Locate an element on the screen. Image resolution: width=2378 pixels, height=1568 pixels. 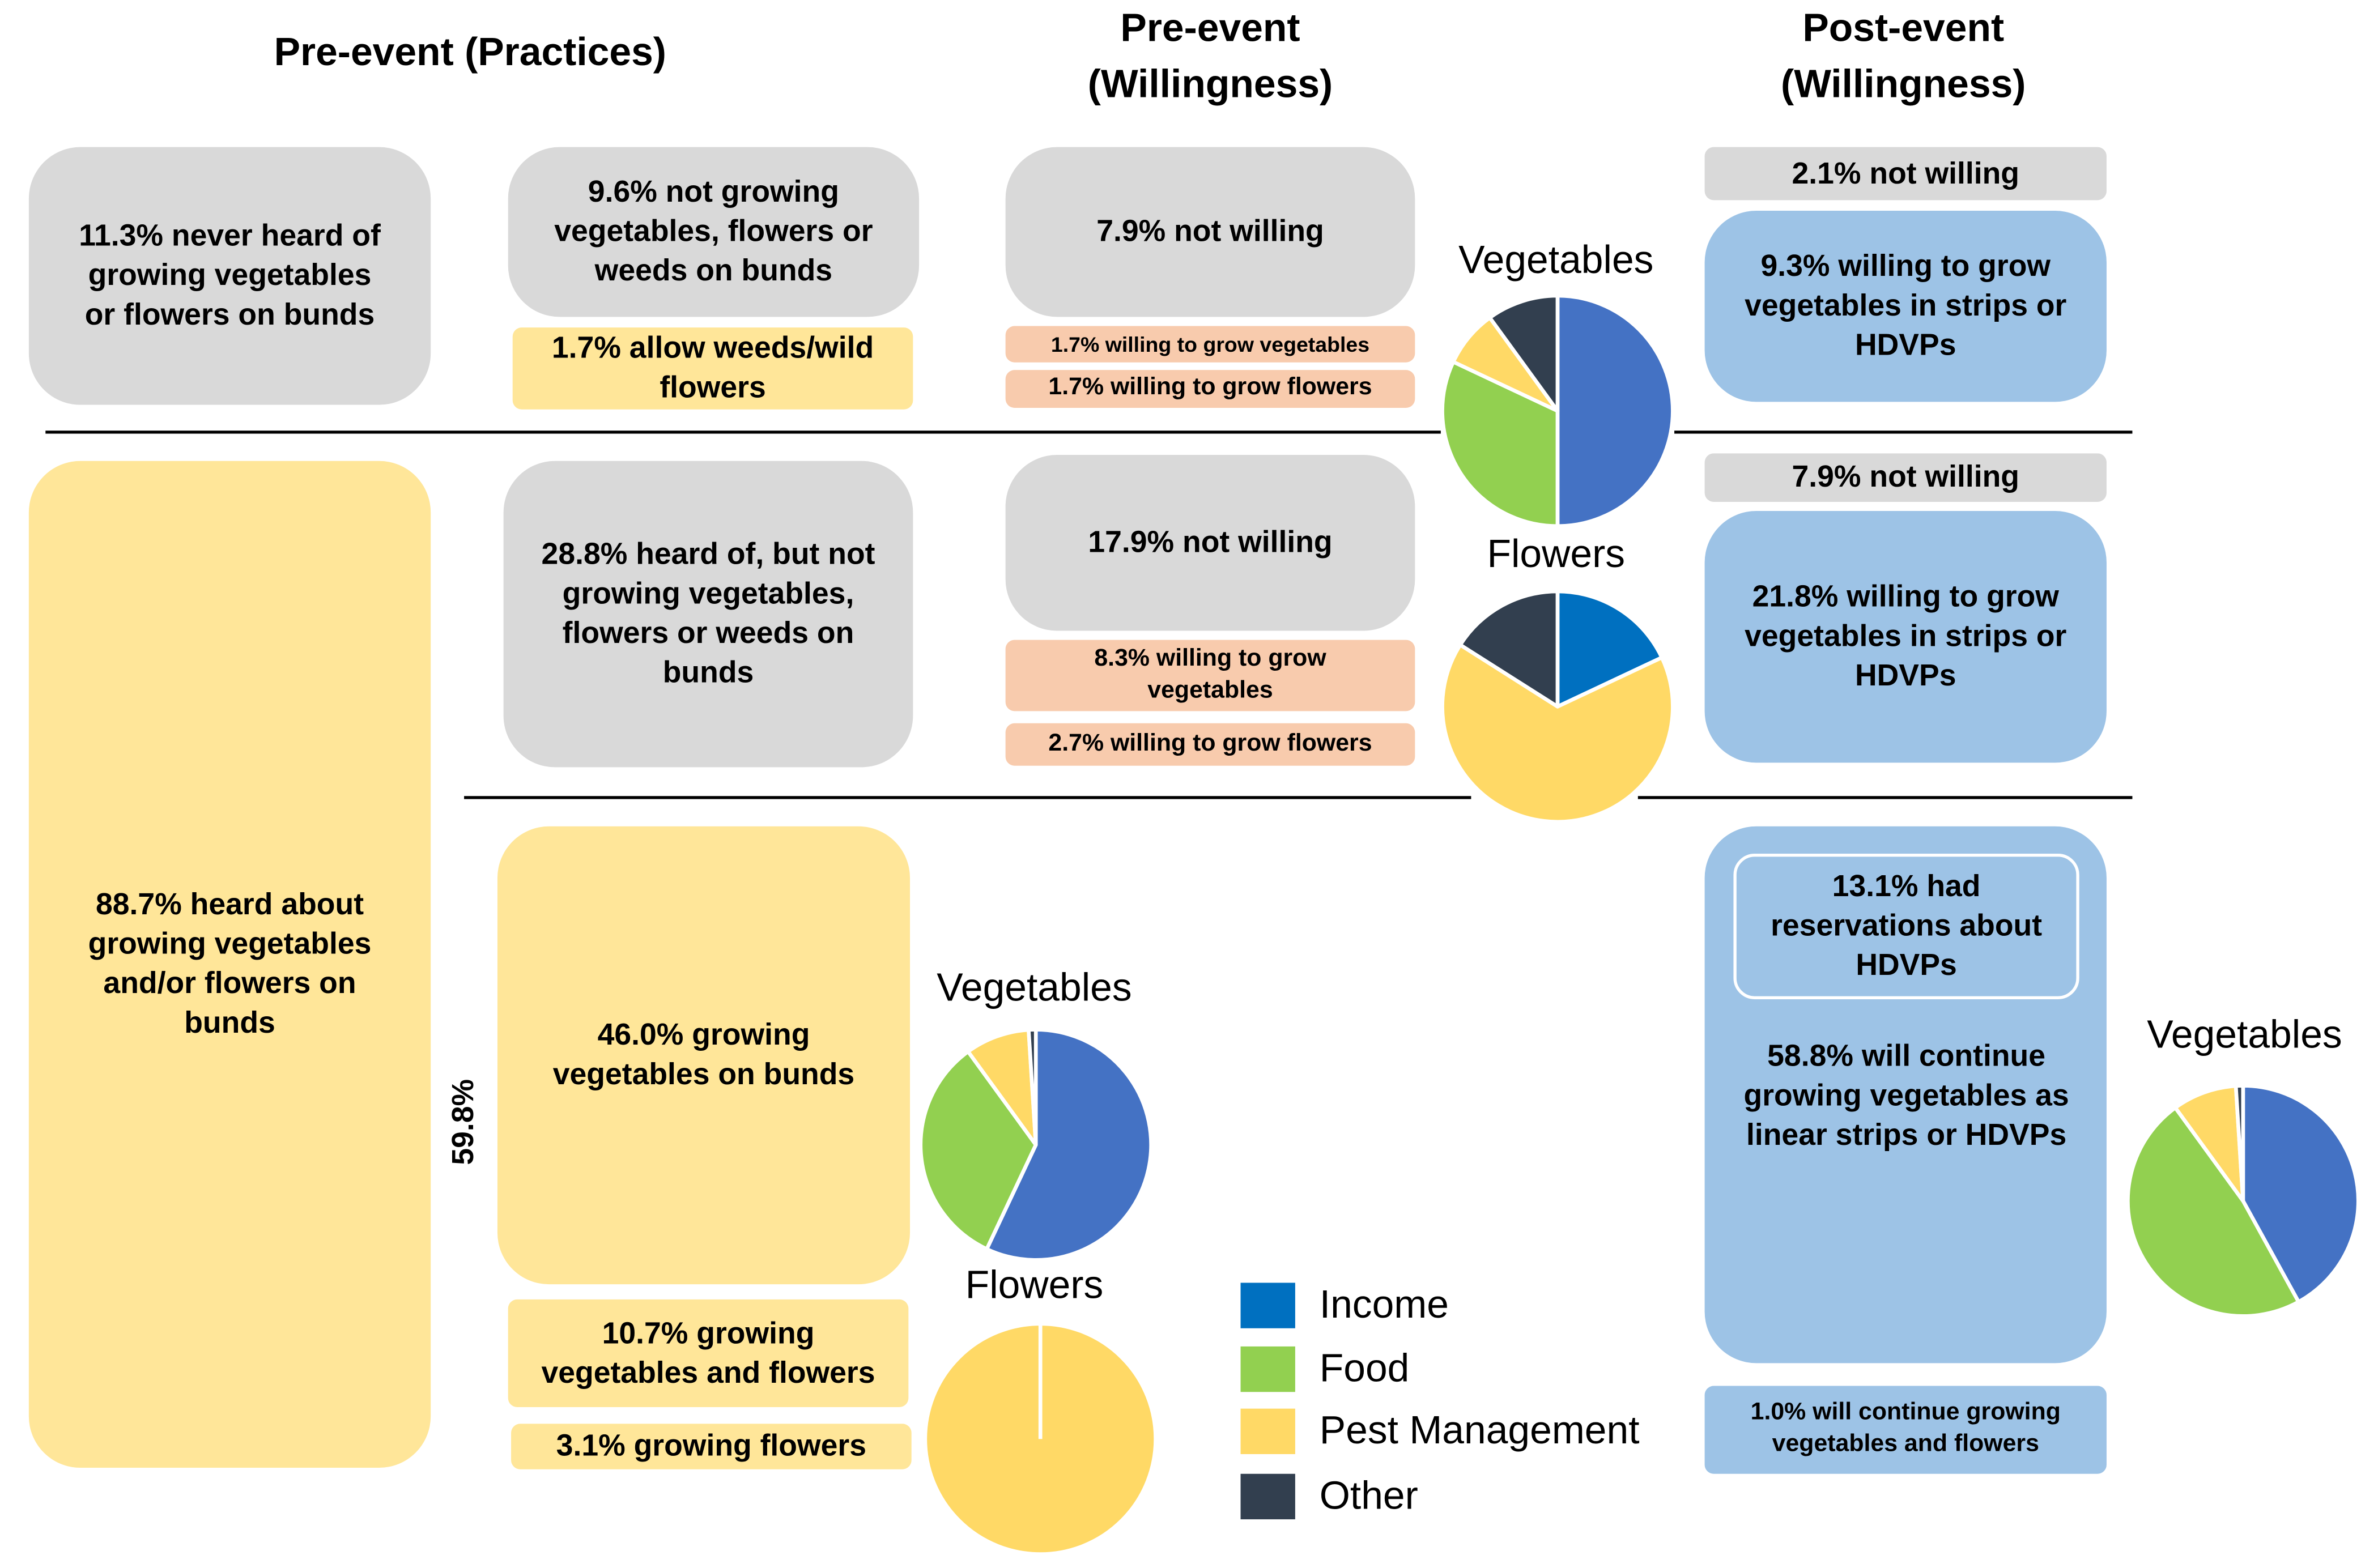
allow-weeds-box: 1.7% allow weeds/wild flowers is located at coordinates (713, 369).